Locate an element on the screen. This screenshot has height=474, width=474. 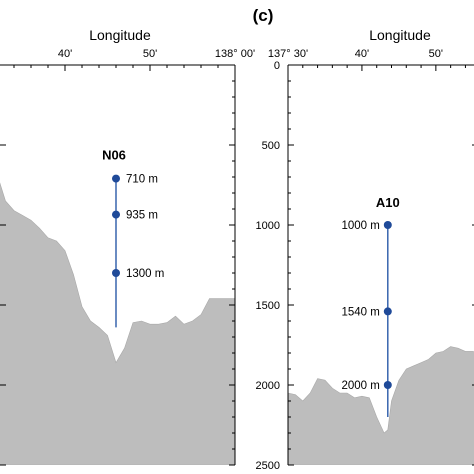
y-tick-label: 0 is located at coordinates (277, 66).